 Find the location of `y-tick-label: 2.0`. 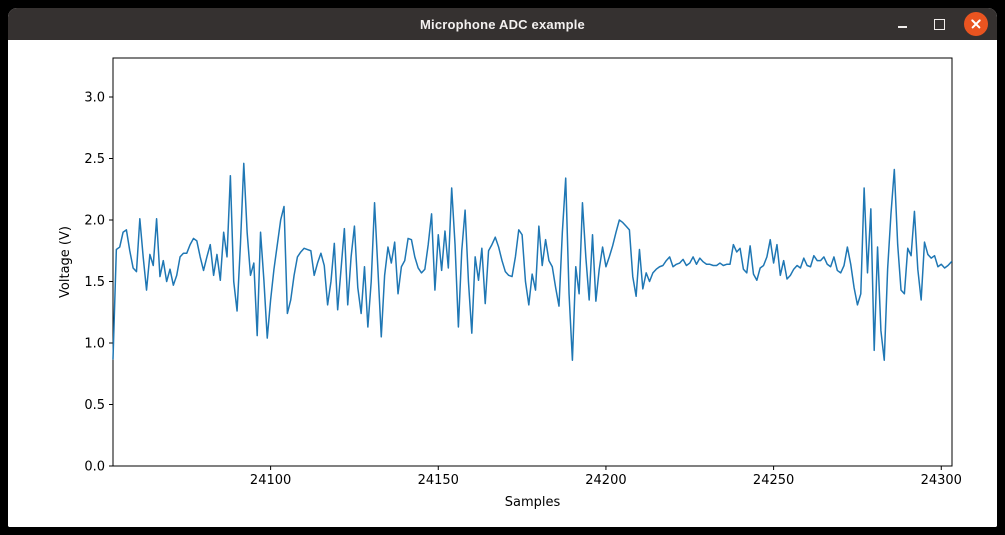

y-tick-label: 2.0 is located at coordinates (94, 220).